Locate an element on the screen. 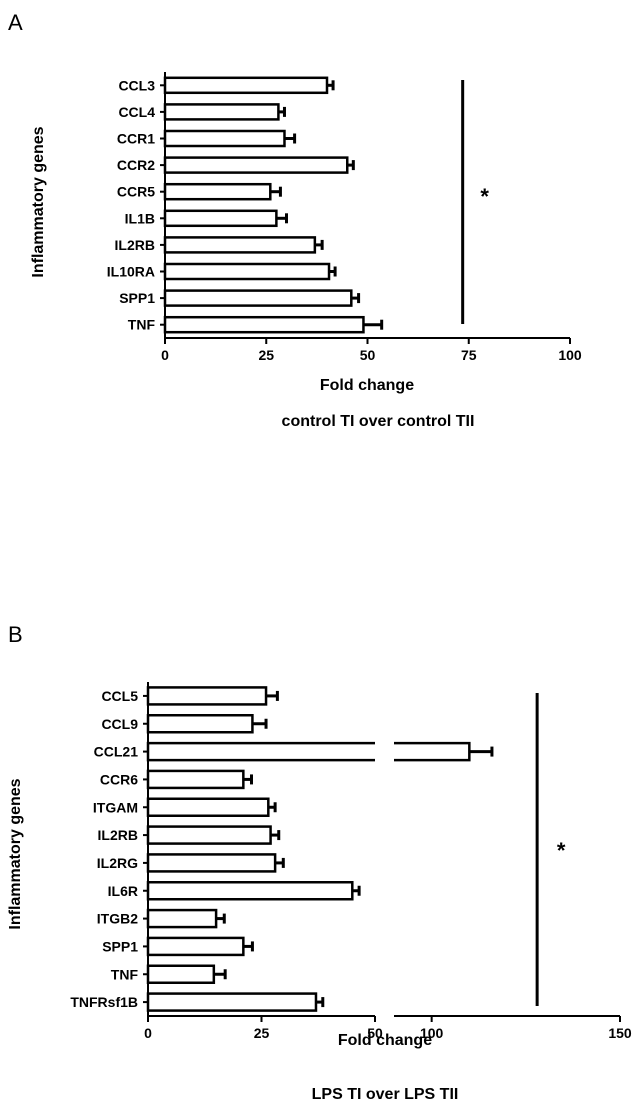  bar-ccl4 is located at coordinates (221, 112).